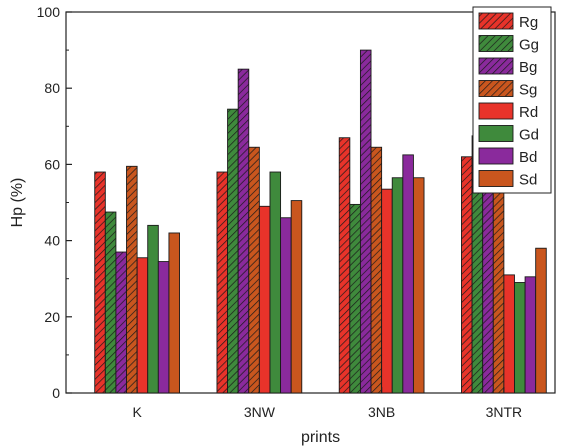 The image size is (573, 447). What do you see at coordinates (365, 221) in the screenshot?
I see `bar-Bg-3NB` at bounding box center [365, 221].